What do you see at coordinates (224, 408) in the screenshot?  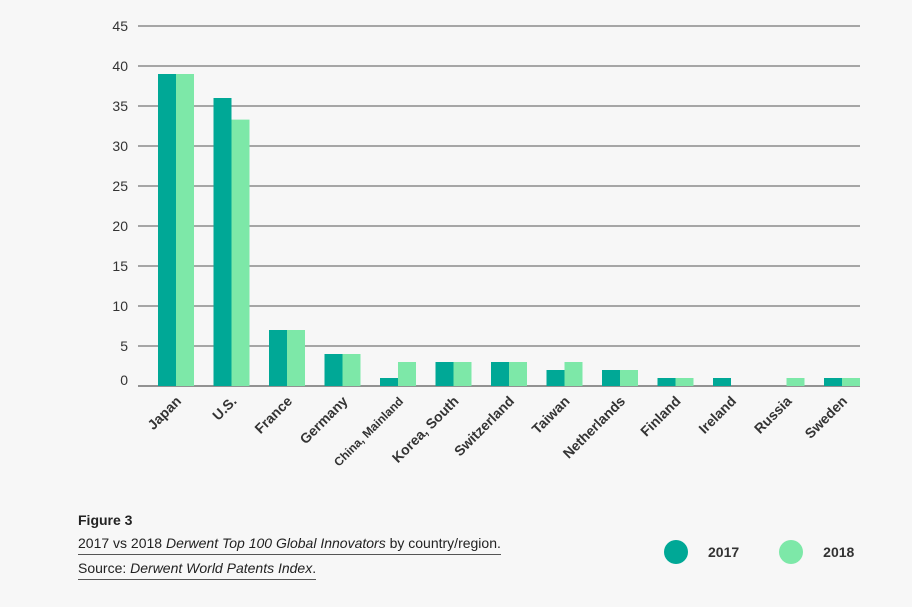 I see `x-tick-label: U.S.` at bounding box center [224, 408].